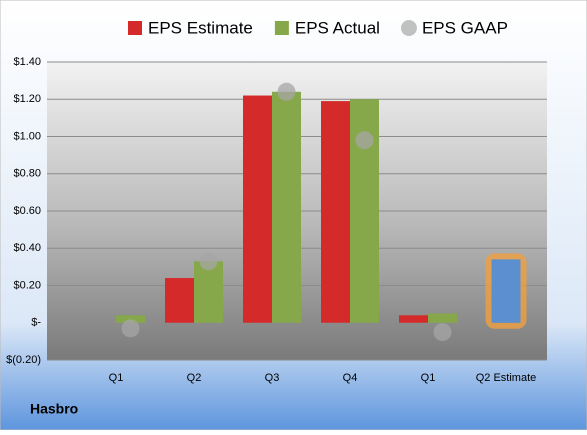  I want to click on y-tick-label: $0.80, so click(27, 174).